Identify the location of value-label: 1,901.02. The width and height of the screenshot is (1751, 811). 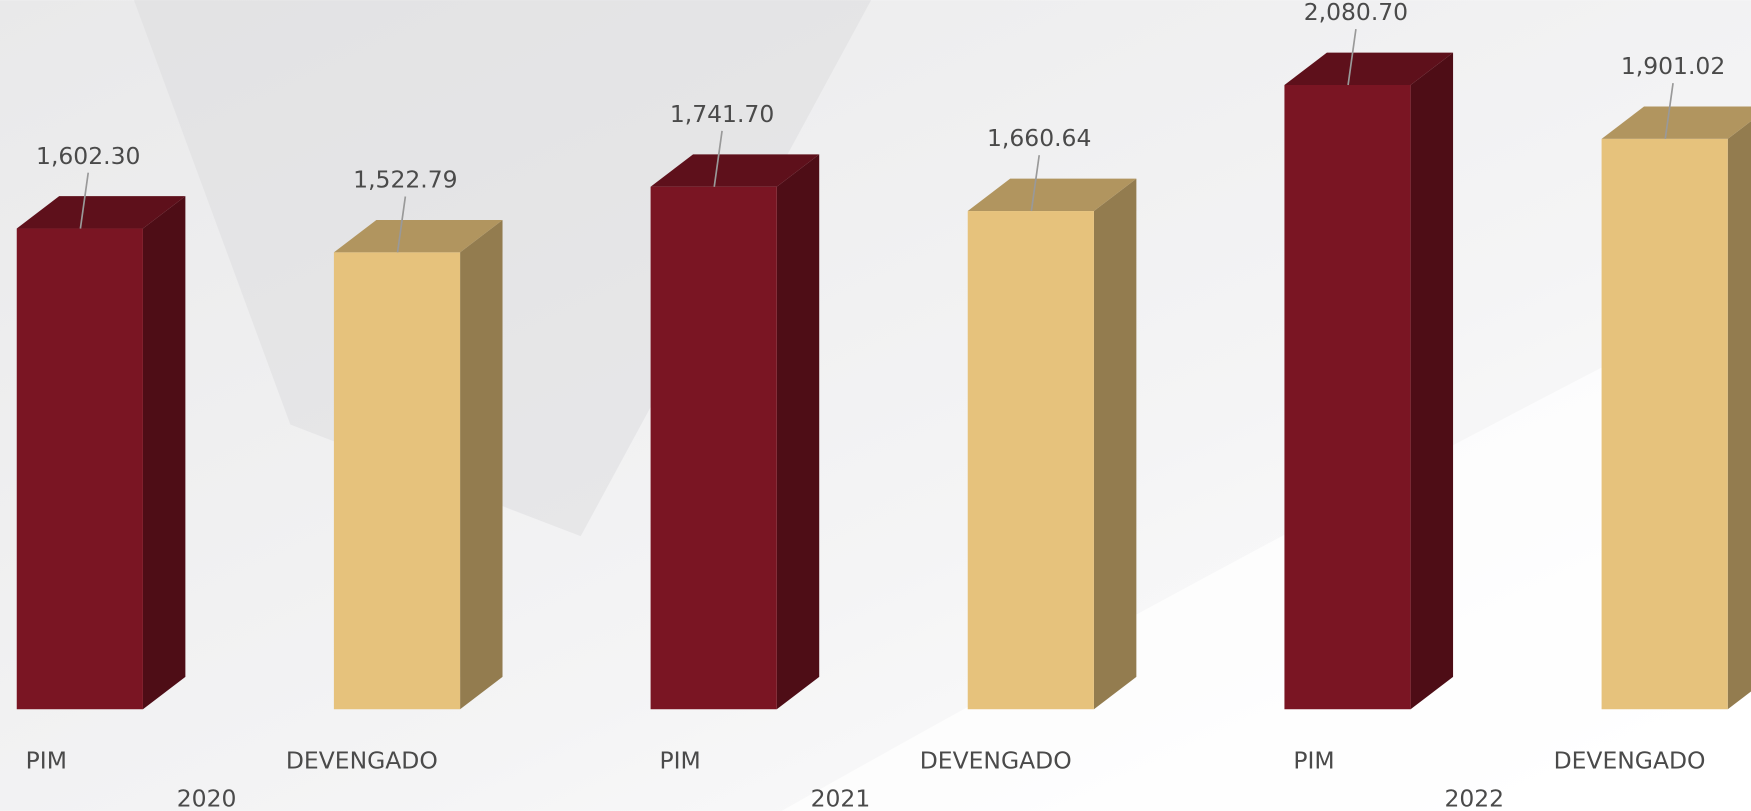
(1673, 66).